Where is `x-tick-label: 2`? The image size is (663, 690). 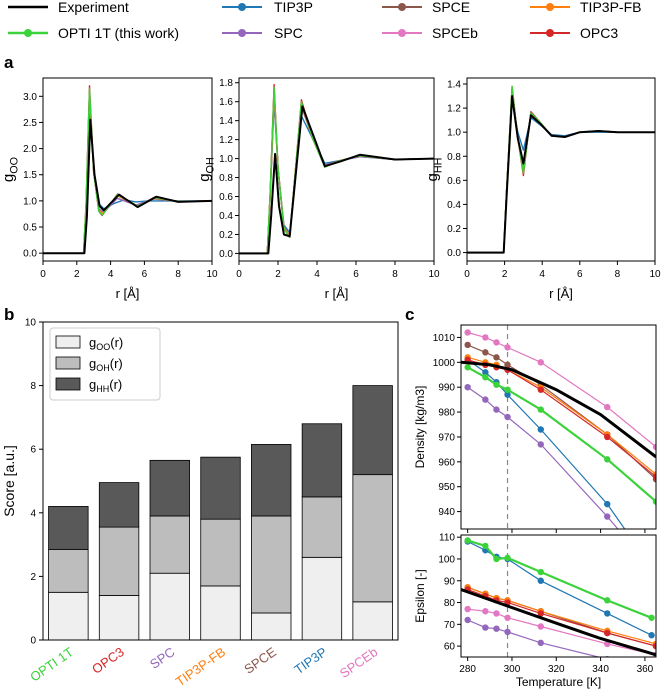 x-tick-label: 2 is located at coordinates (278, 274).